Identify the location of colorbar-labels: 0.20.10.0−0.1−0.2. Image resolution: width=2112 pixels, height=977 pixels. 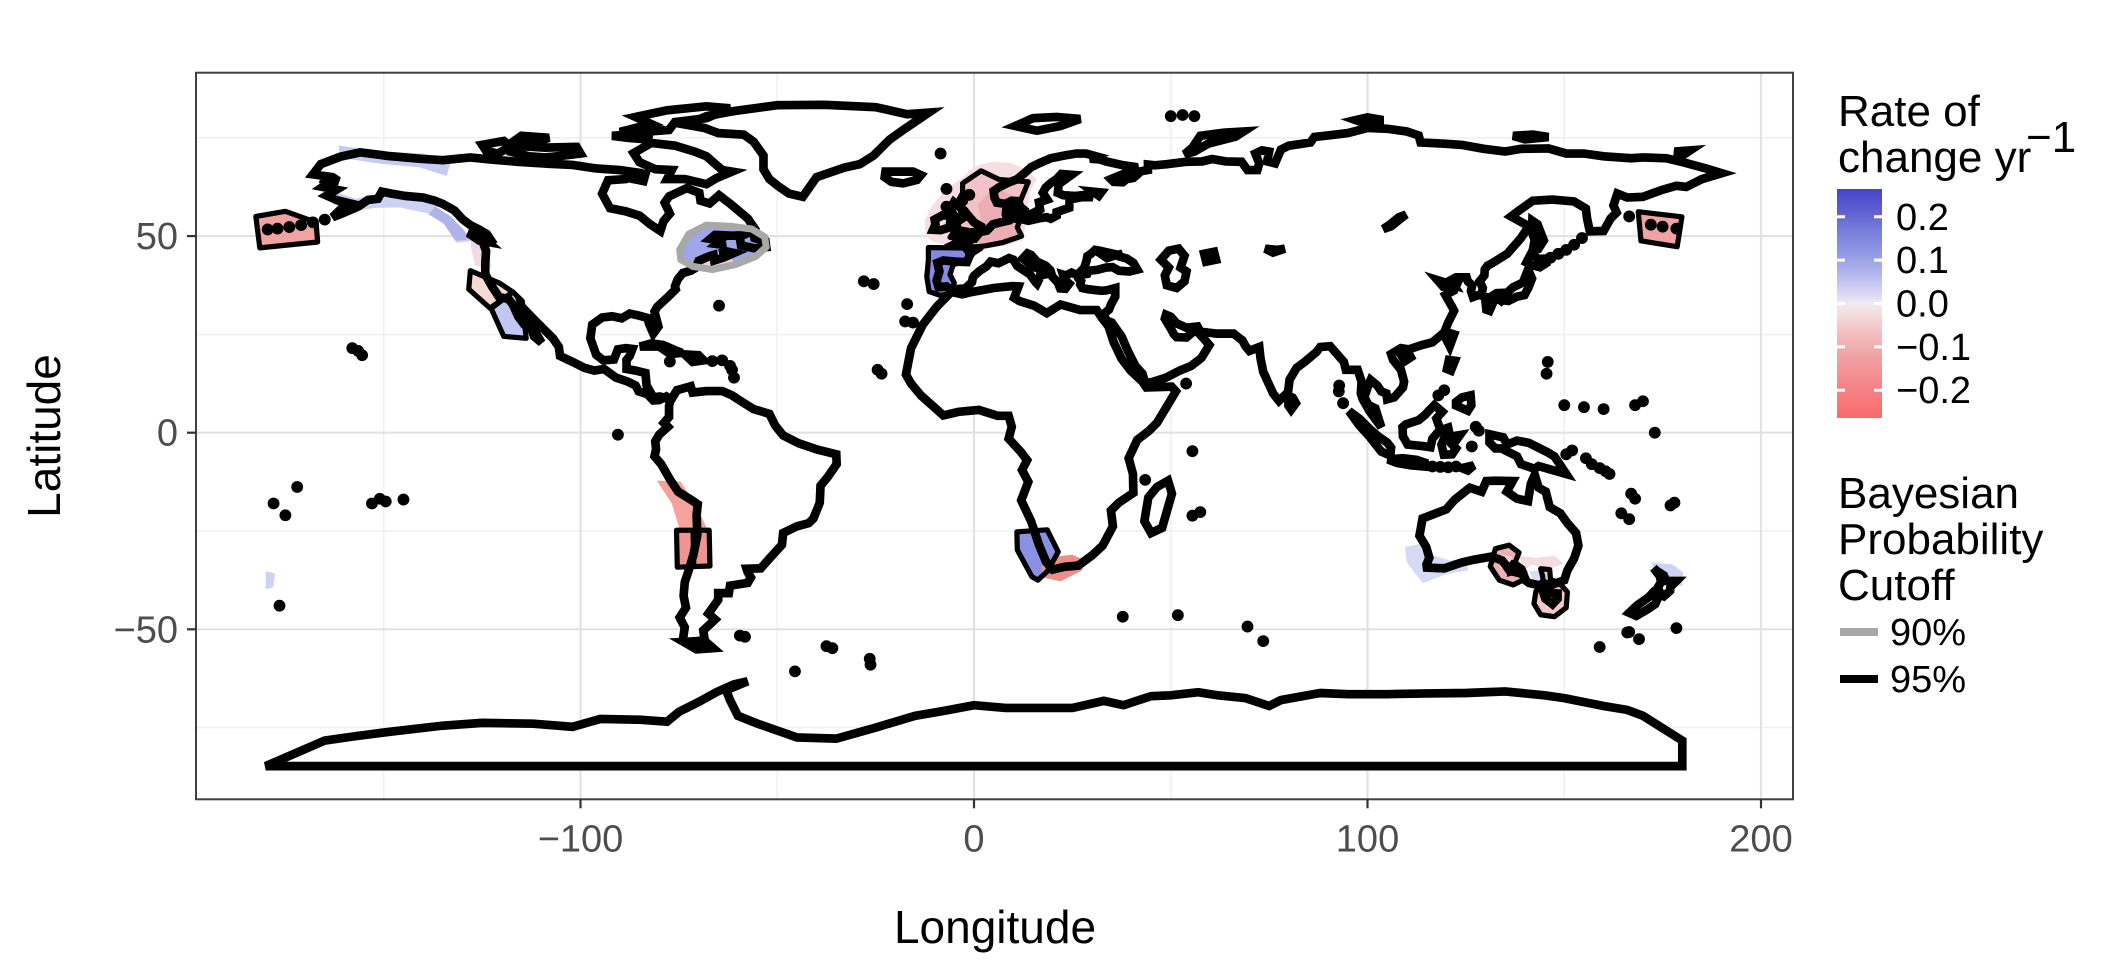
(1933, 304).